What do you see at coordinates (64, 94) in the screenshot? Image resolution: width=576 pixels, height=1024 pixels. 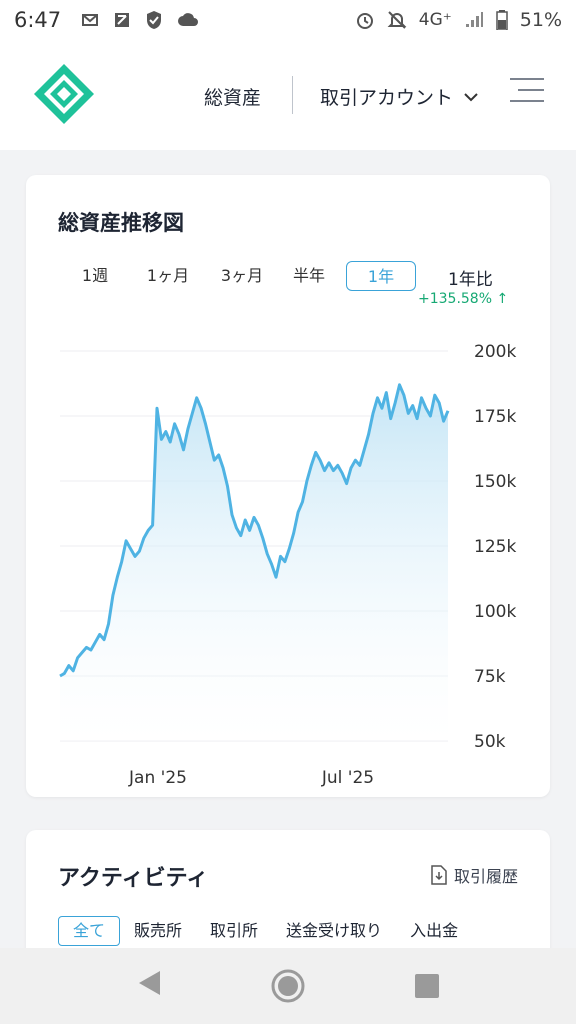 I see `brand-logo-icon` at bounding box center [64, 94].